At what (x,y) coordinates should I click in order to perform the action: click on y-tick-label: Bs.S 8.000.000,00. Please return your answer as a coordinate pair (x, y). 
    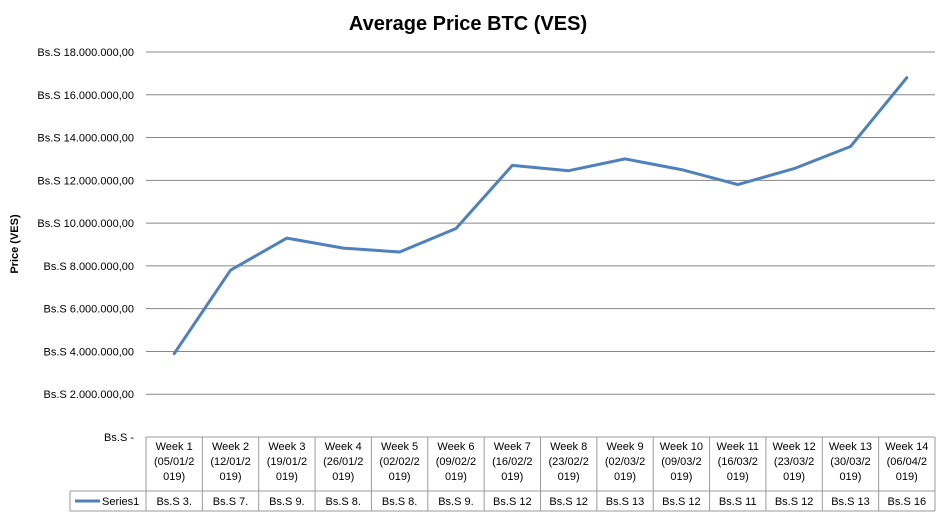
    Looking at the image, I should click on (88, 267).